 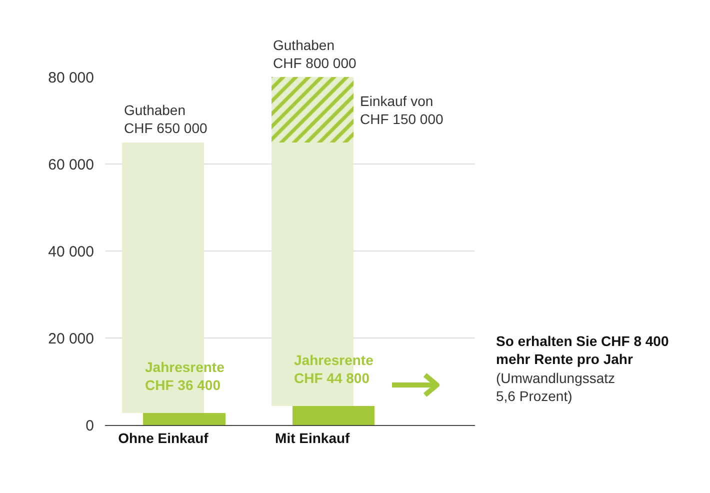 I want to click on annotation: Jahresrente CHF 36 400, so click(x=185, y=376).